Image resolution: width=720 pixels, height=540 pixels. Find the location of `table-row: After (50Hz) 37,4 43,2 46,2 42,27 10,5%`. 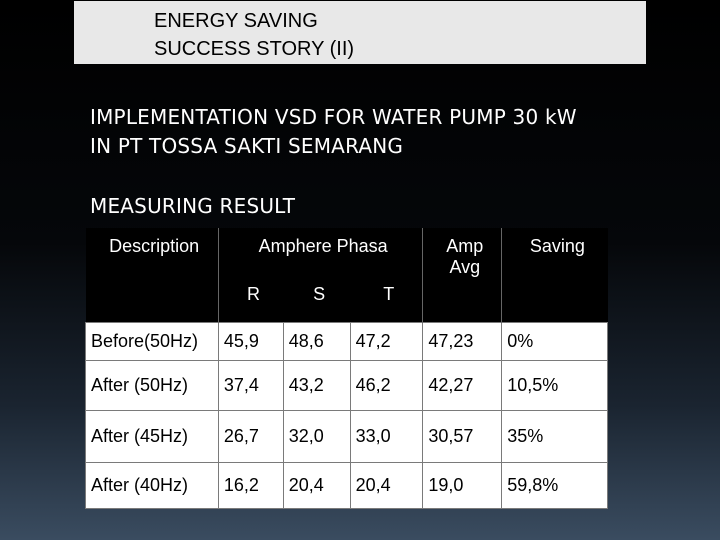

table-row: After (50Hz) 37,4 43,2 46,2 42,27 10,5% is located at coordinates (346, 385).